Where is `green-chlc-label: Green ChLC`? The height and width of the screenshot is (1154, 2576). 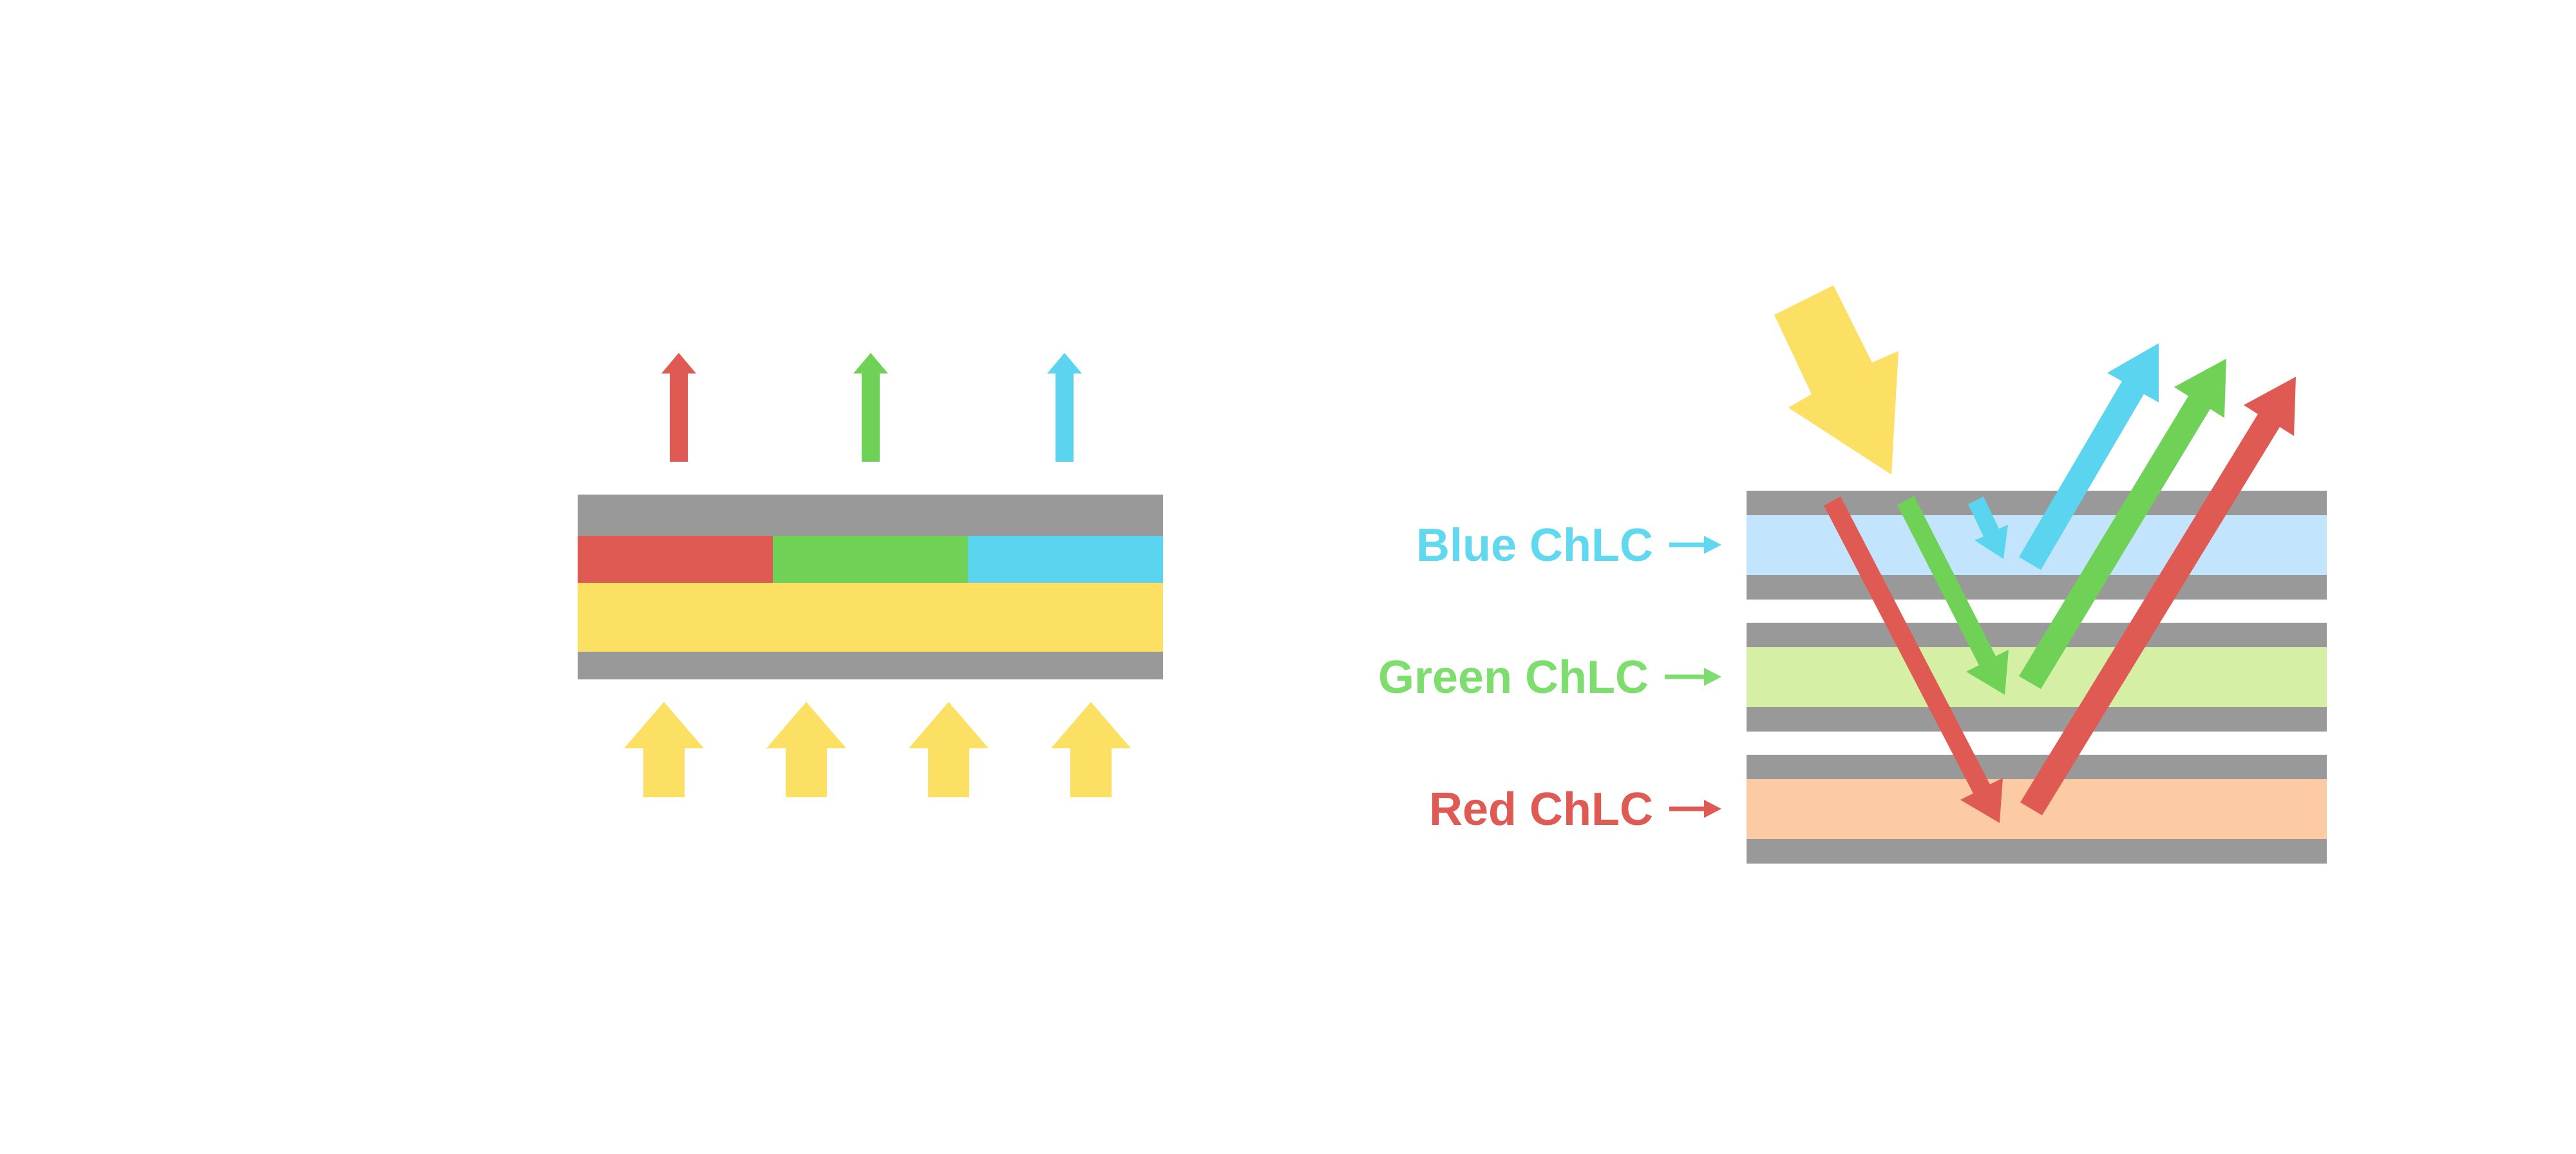 green-chlc-label: Green ChLC is located at coordinates (1513, 677).